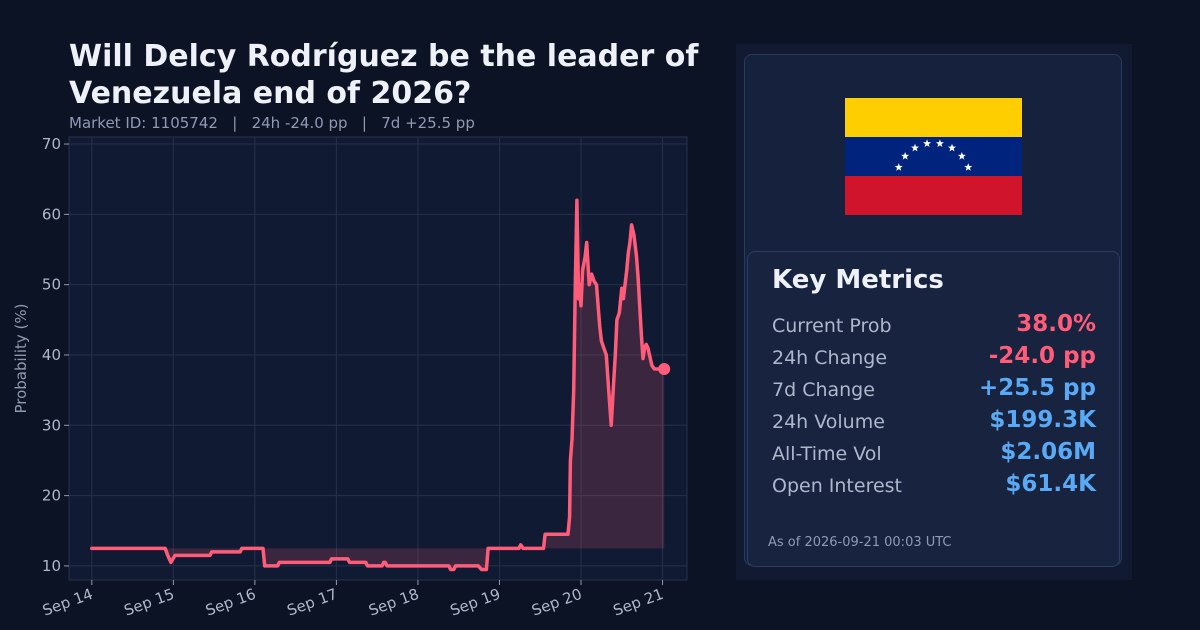 Image resolution: width=1200 pixels, height=630 pixels. I want to click on as-of-timestamp: As of 2026-09-21 00:03 UTC, so click(860, 542).